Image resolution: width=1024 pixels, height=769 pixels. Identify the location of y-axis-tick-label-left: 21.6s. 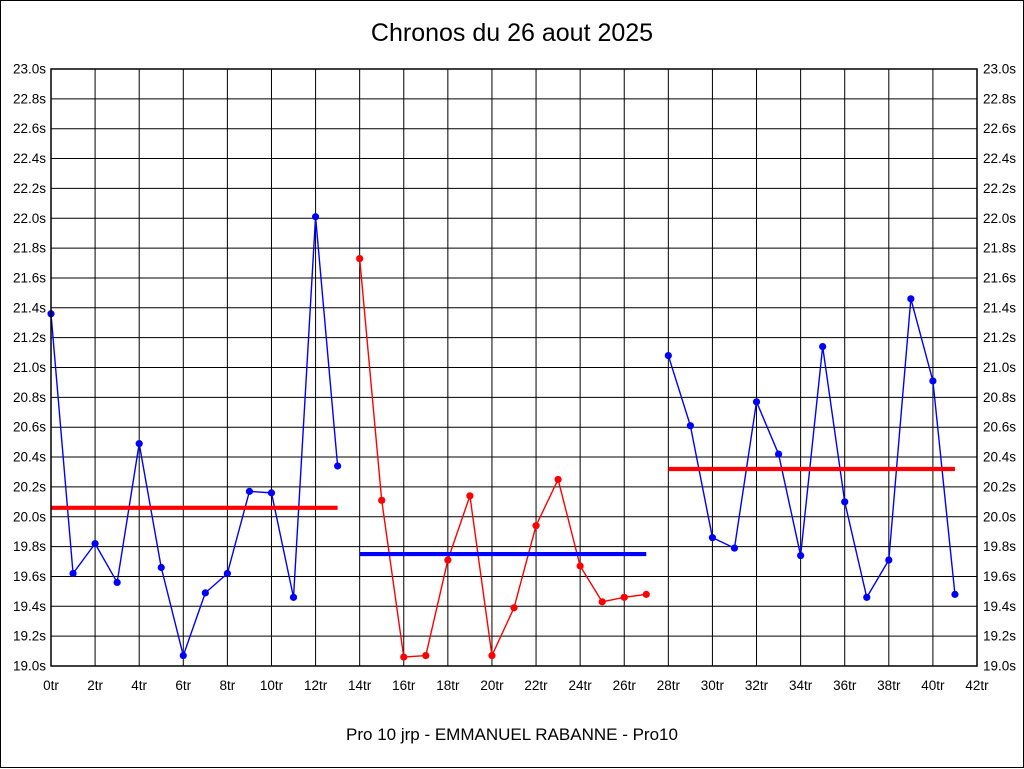
(29, 277).